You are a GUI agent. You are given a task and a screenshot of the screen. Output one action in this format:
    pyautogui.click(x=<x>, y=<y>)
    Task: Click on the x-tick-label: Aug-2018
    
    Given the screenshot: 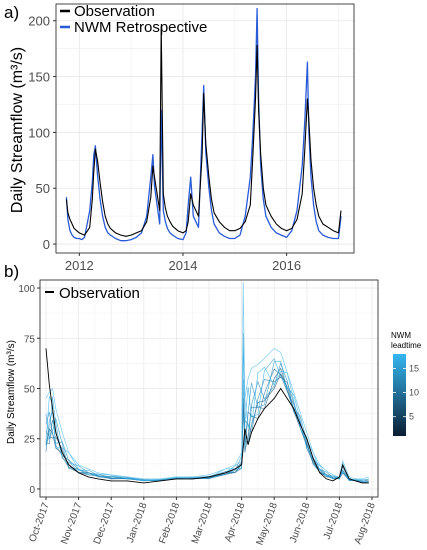 What is the action you would take?
    pyautogui.click(x=365, y=523)
    